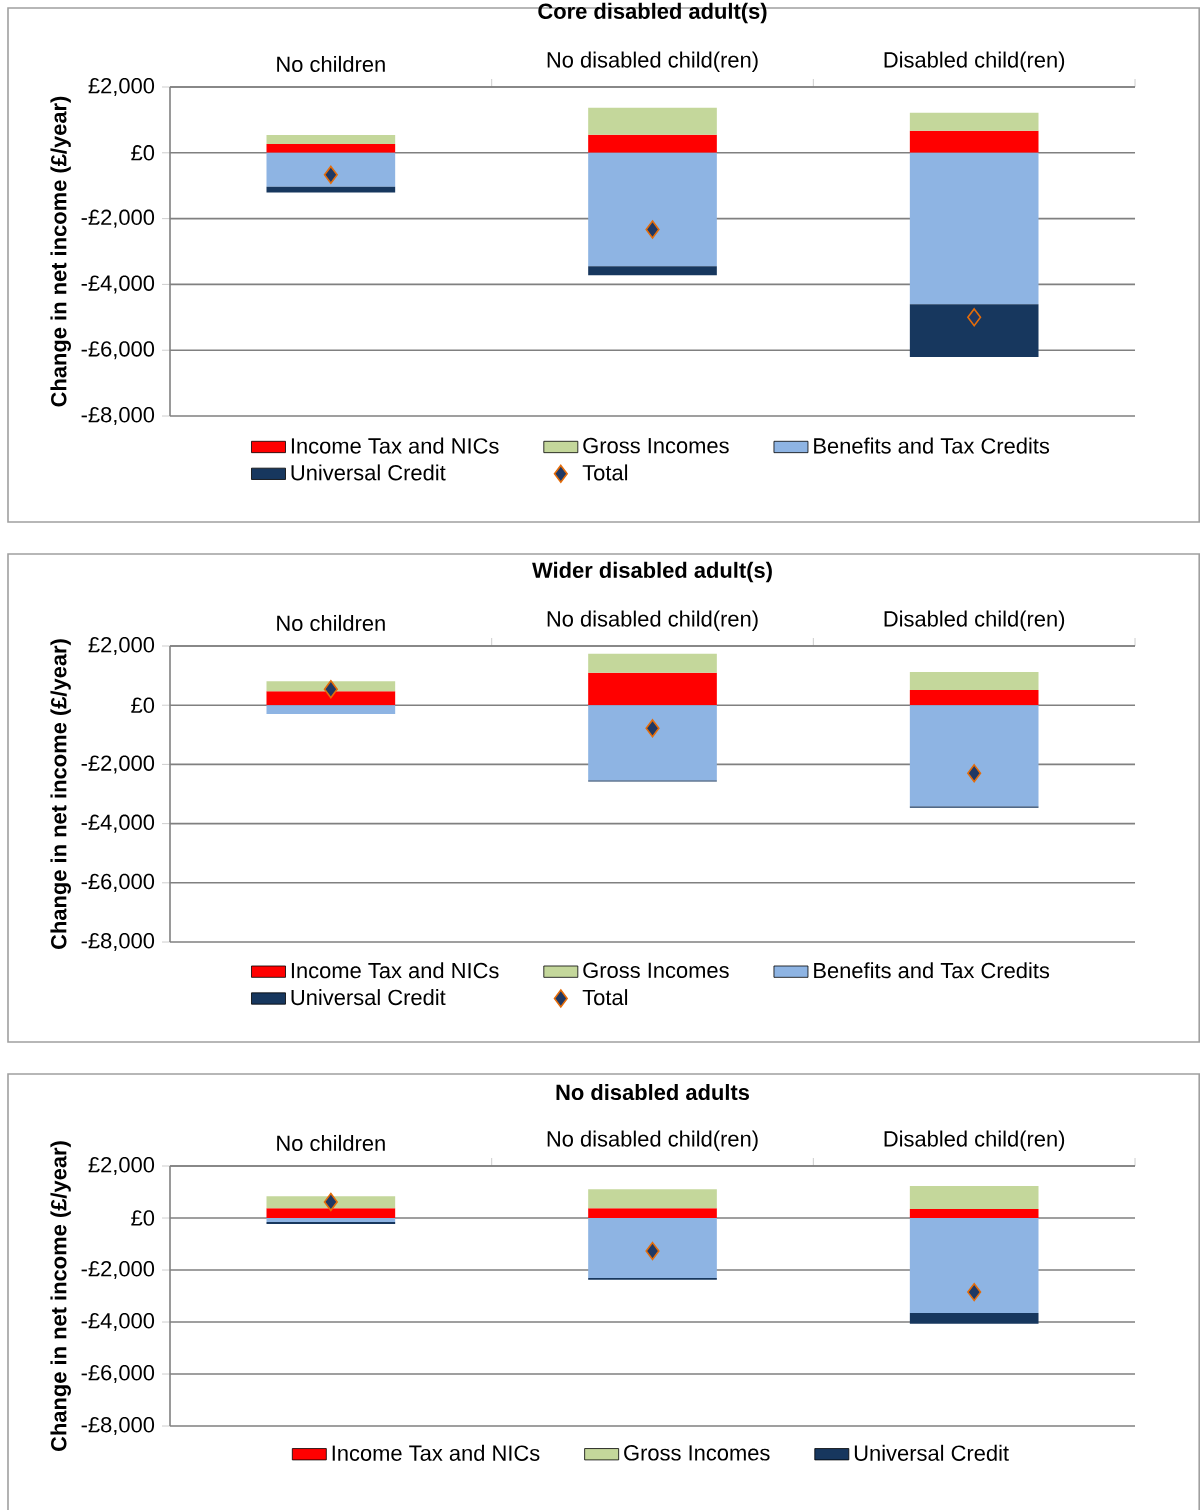 The width and height of the screenshot is (1200, 1510). Describe the element at coordinates (652, 13) in the screenshot. I see `chart-title: Core disabled adult(s)` at that location.